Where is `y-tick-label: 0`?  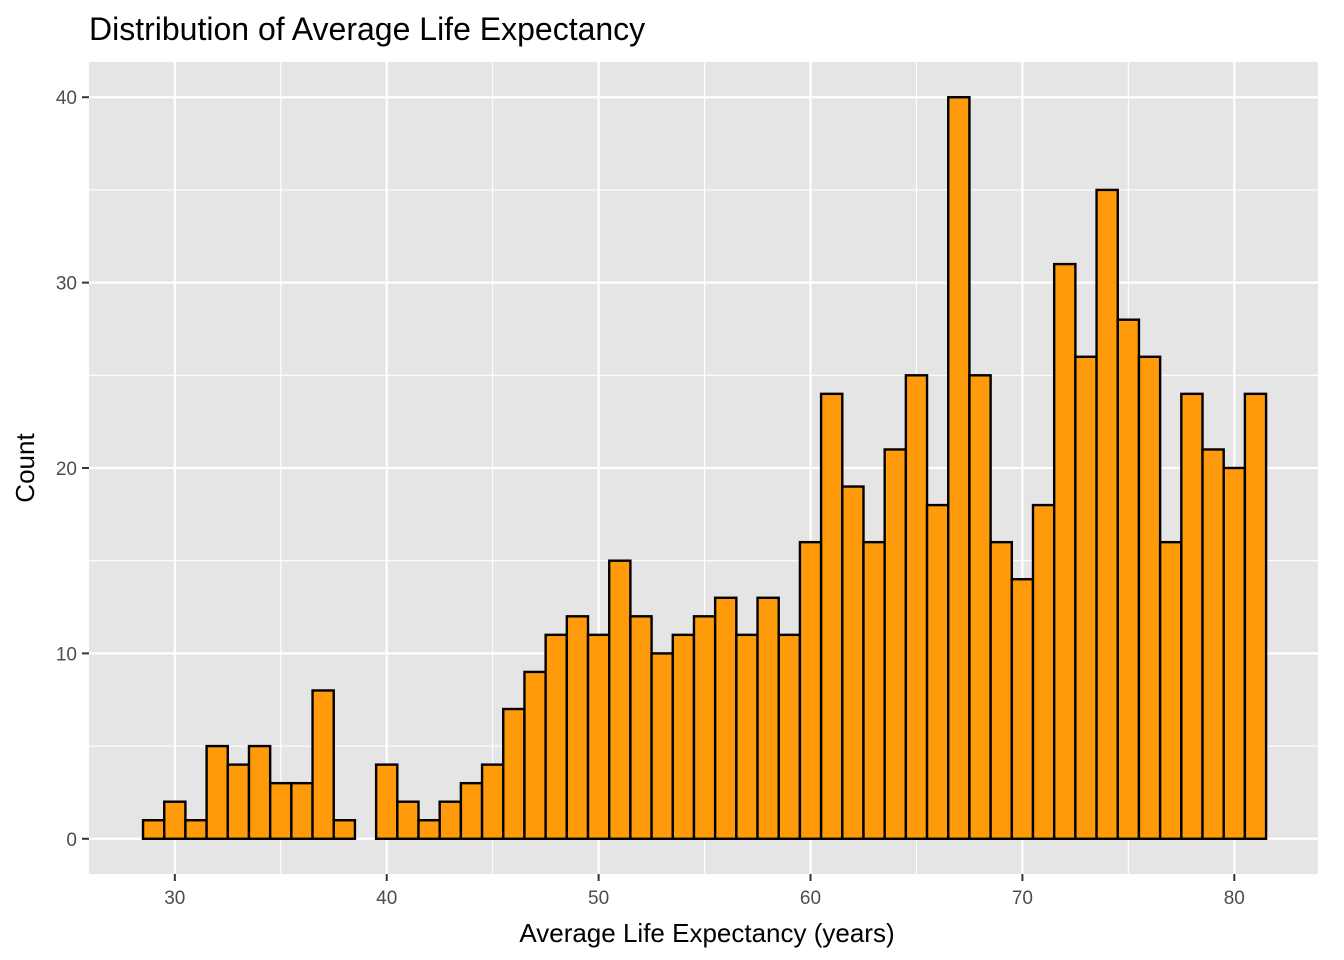
y-tick-label: 0 is located at coordinates (71, 840).